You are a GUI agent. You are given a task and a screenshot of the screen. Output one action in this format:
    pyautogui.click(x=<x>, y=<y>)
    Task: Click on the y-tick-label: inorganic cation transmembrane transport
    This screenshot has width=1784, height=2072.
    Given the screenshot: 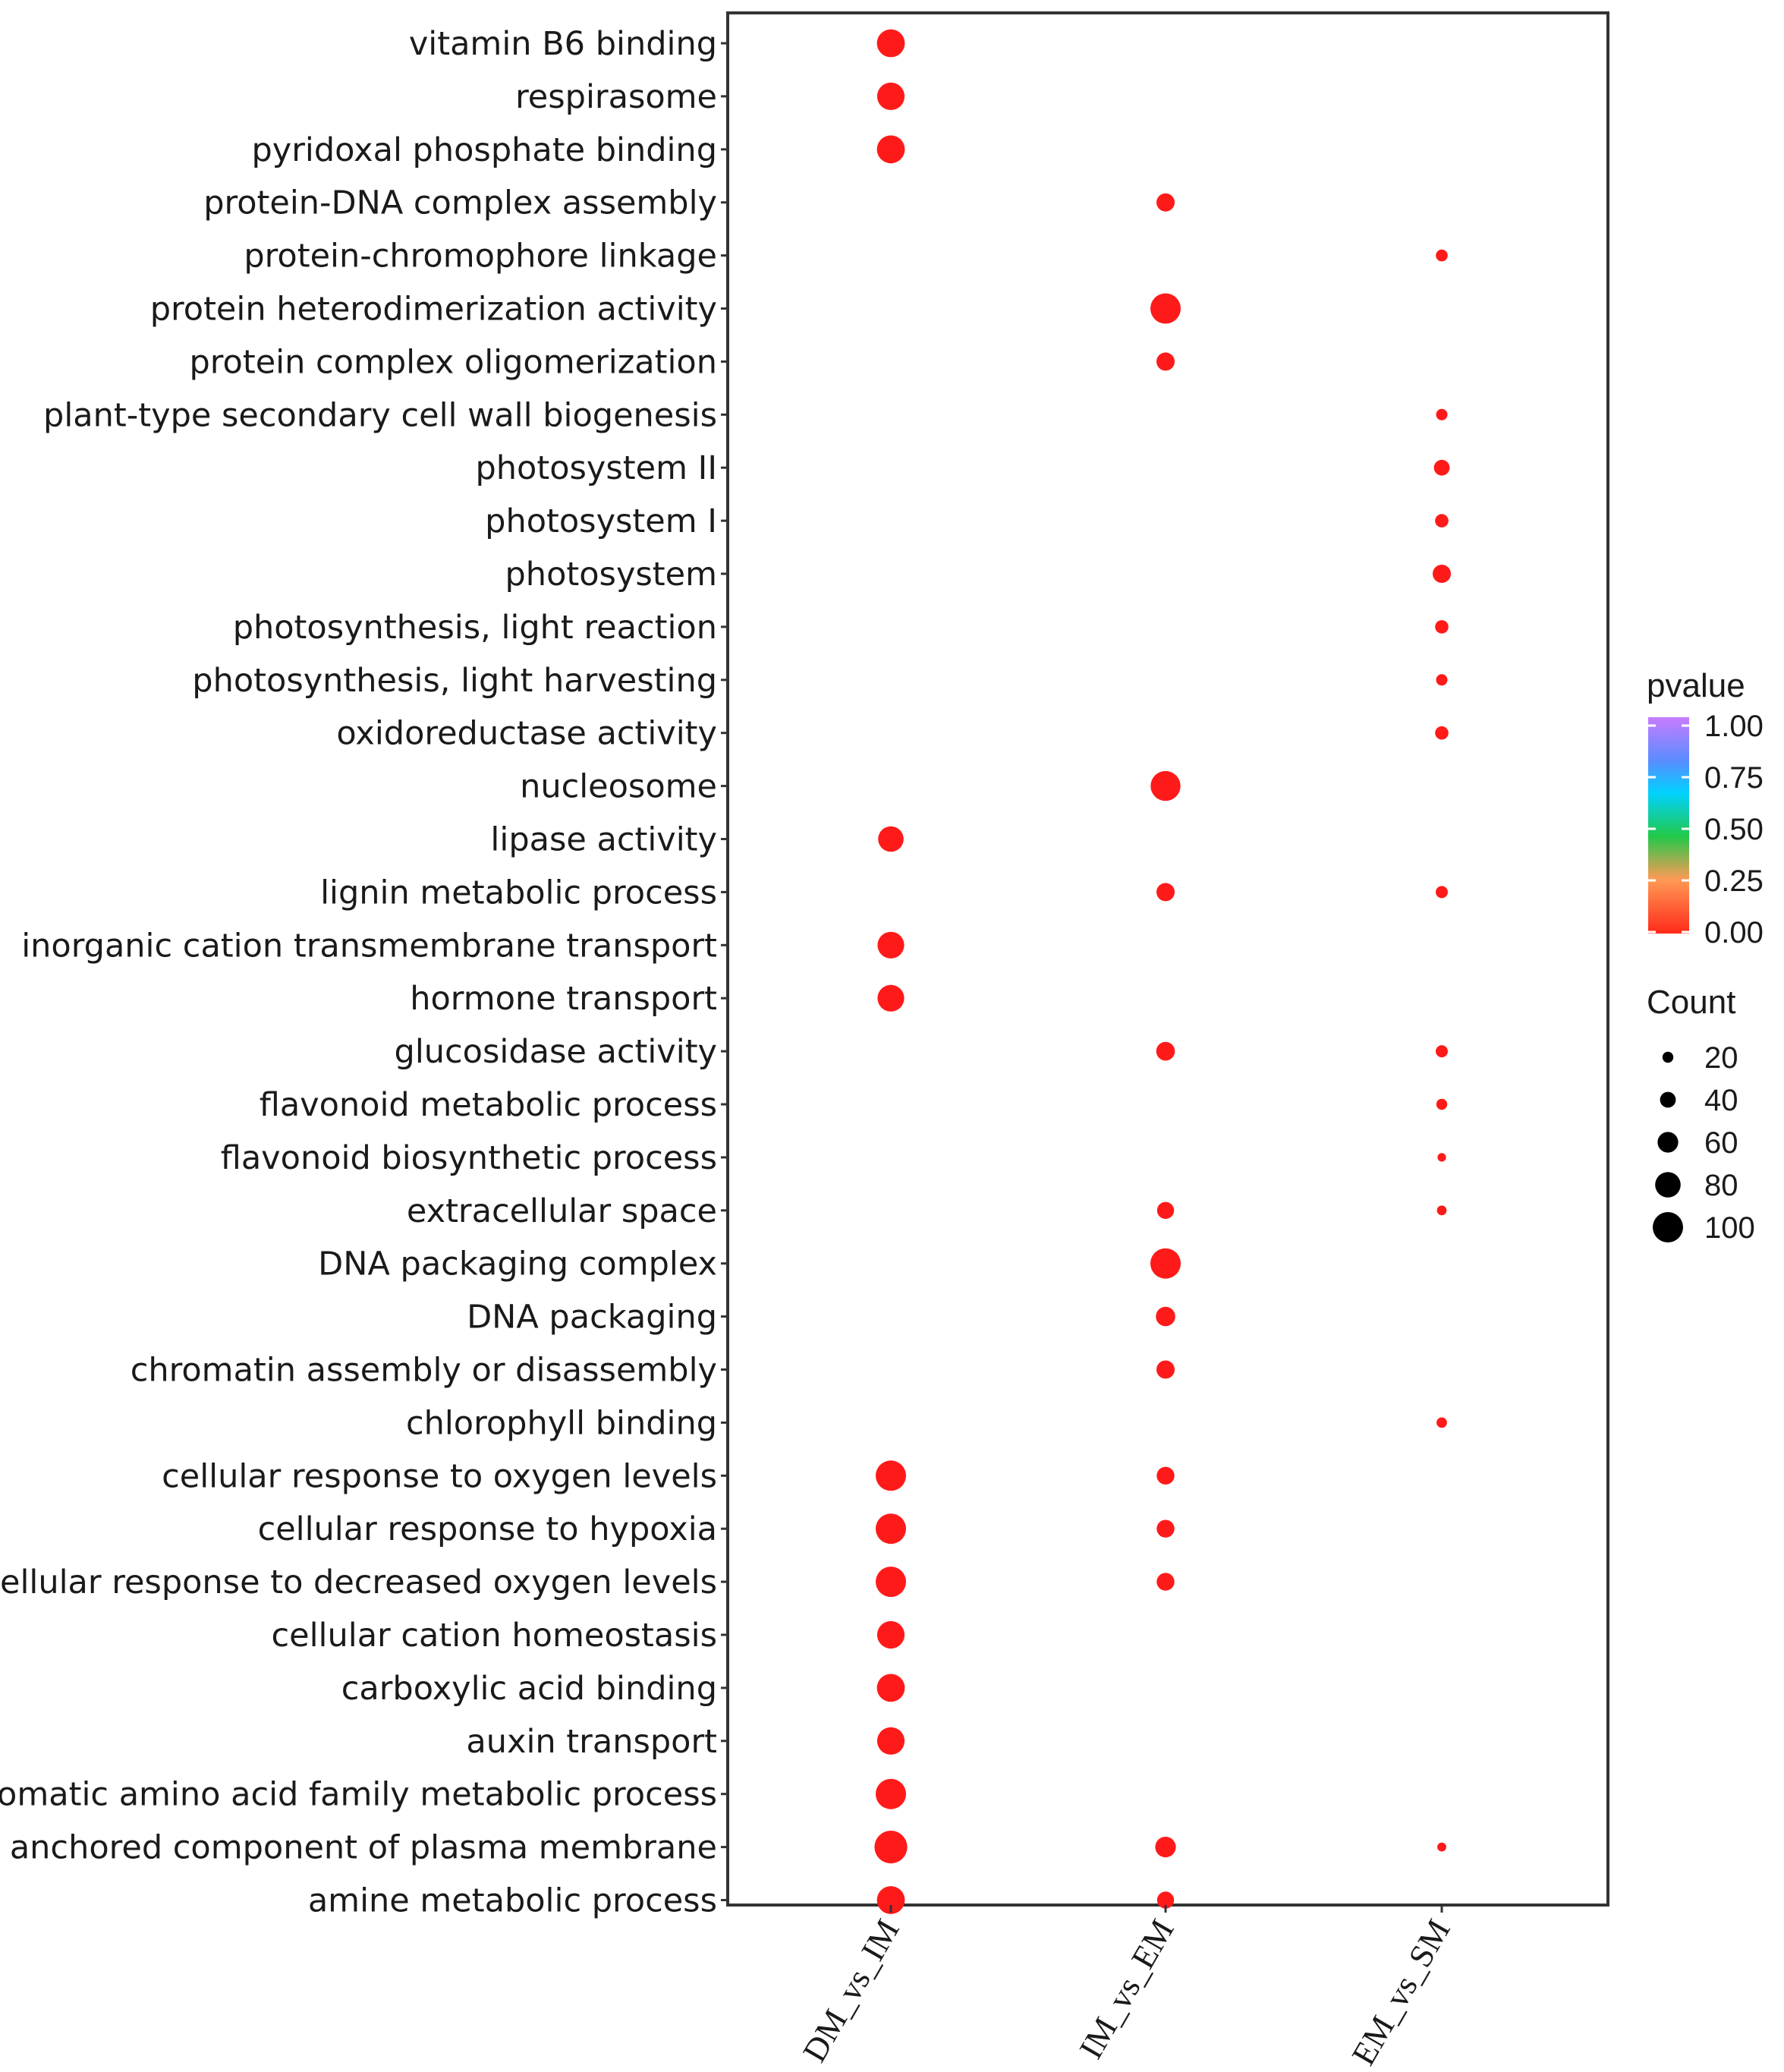 What is the action you would take?
    pyautogui.click(x=369, y=946)
    